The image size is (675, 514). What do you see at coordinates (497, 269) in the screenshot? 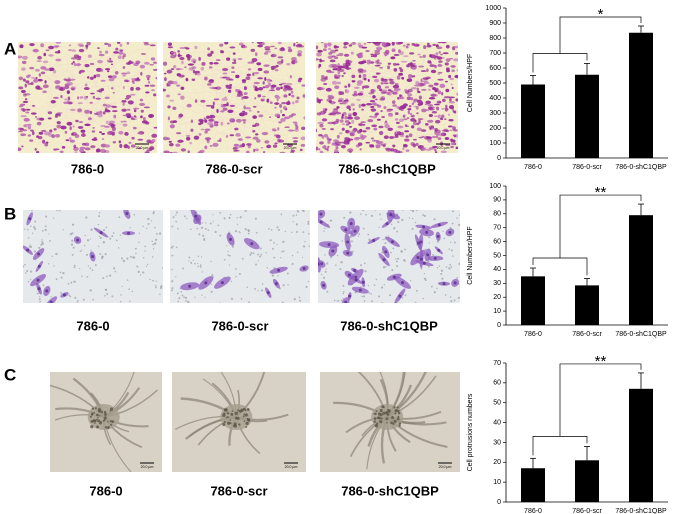
I see `y-tick-label: 40` at bounding box center [497, 269].